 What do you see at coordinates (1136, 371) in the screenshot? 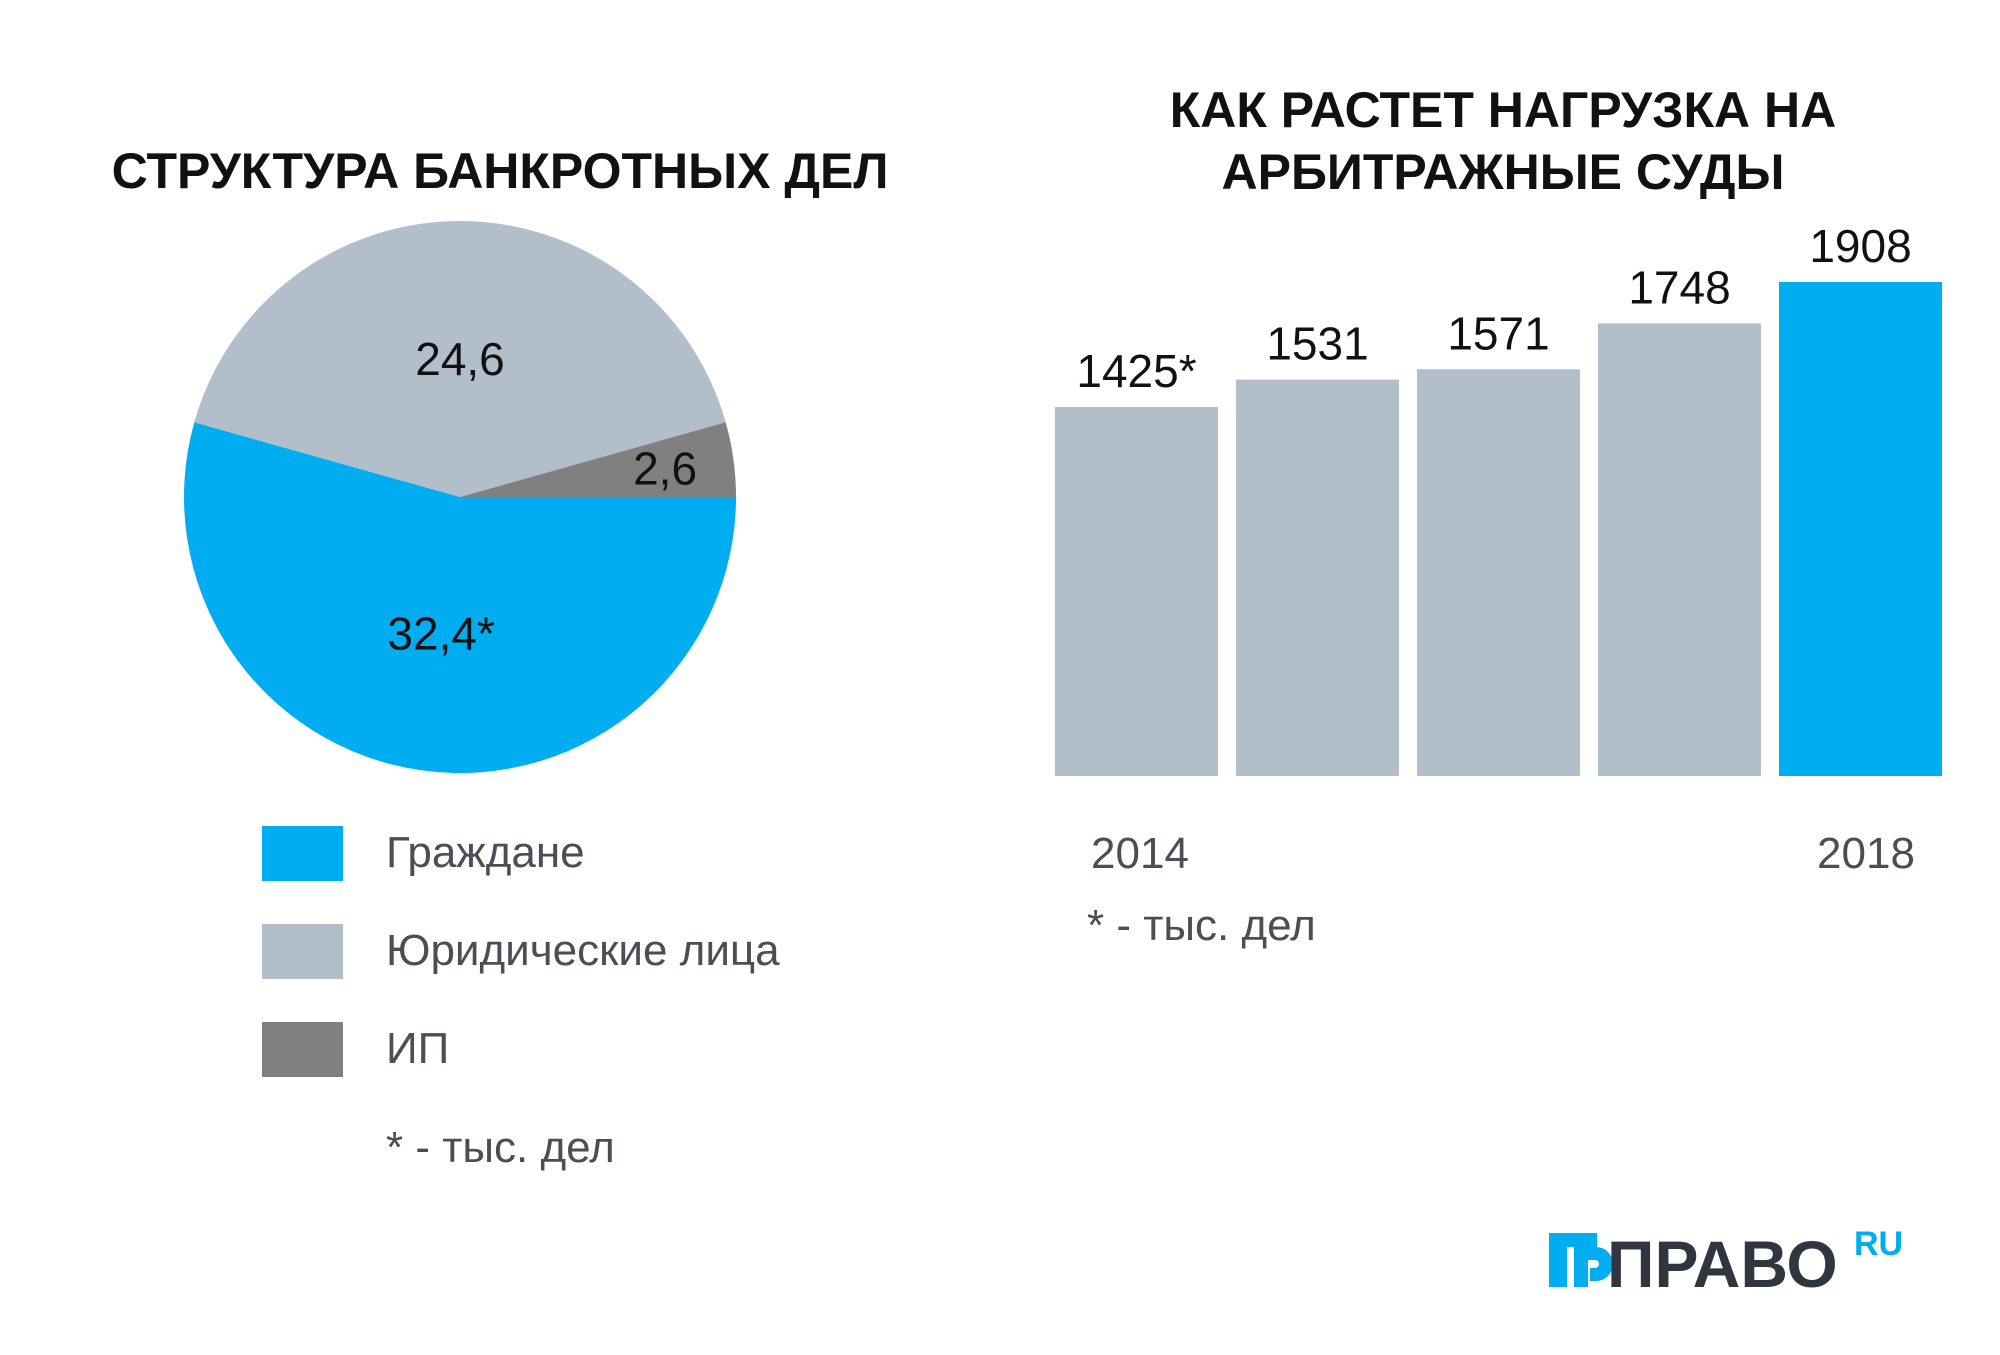
I see `bar-value-label-2014: 1425*` at bounding box center [1136, 371].